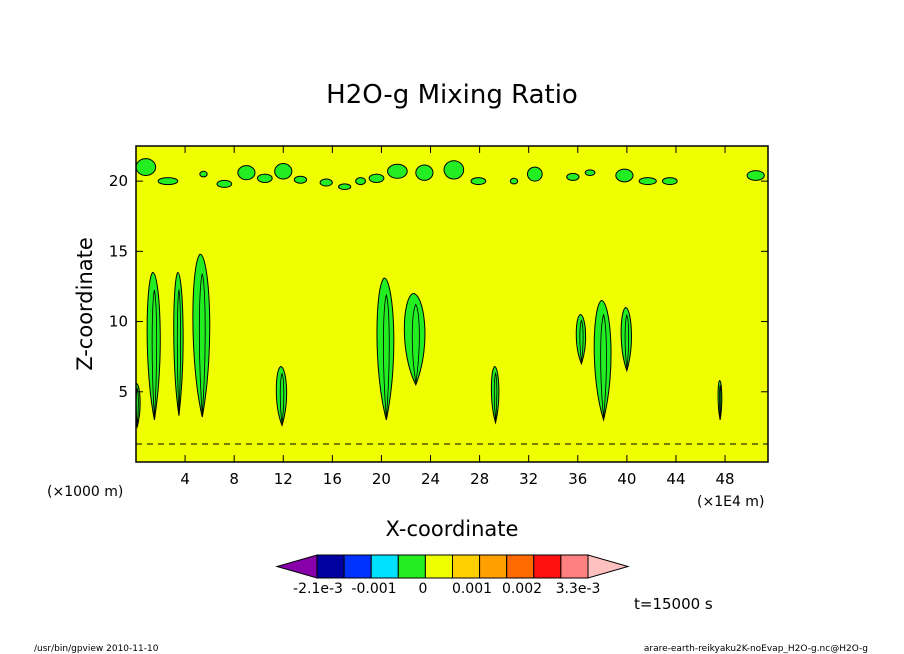 The image size is (904, 654). I want to click on colorbar, so click(452, 566).